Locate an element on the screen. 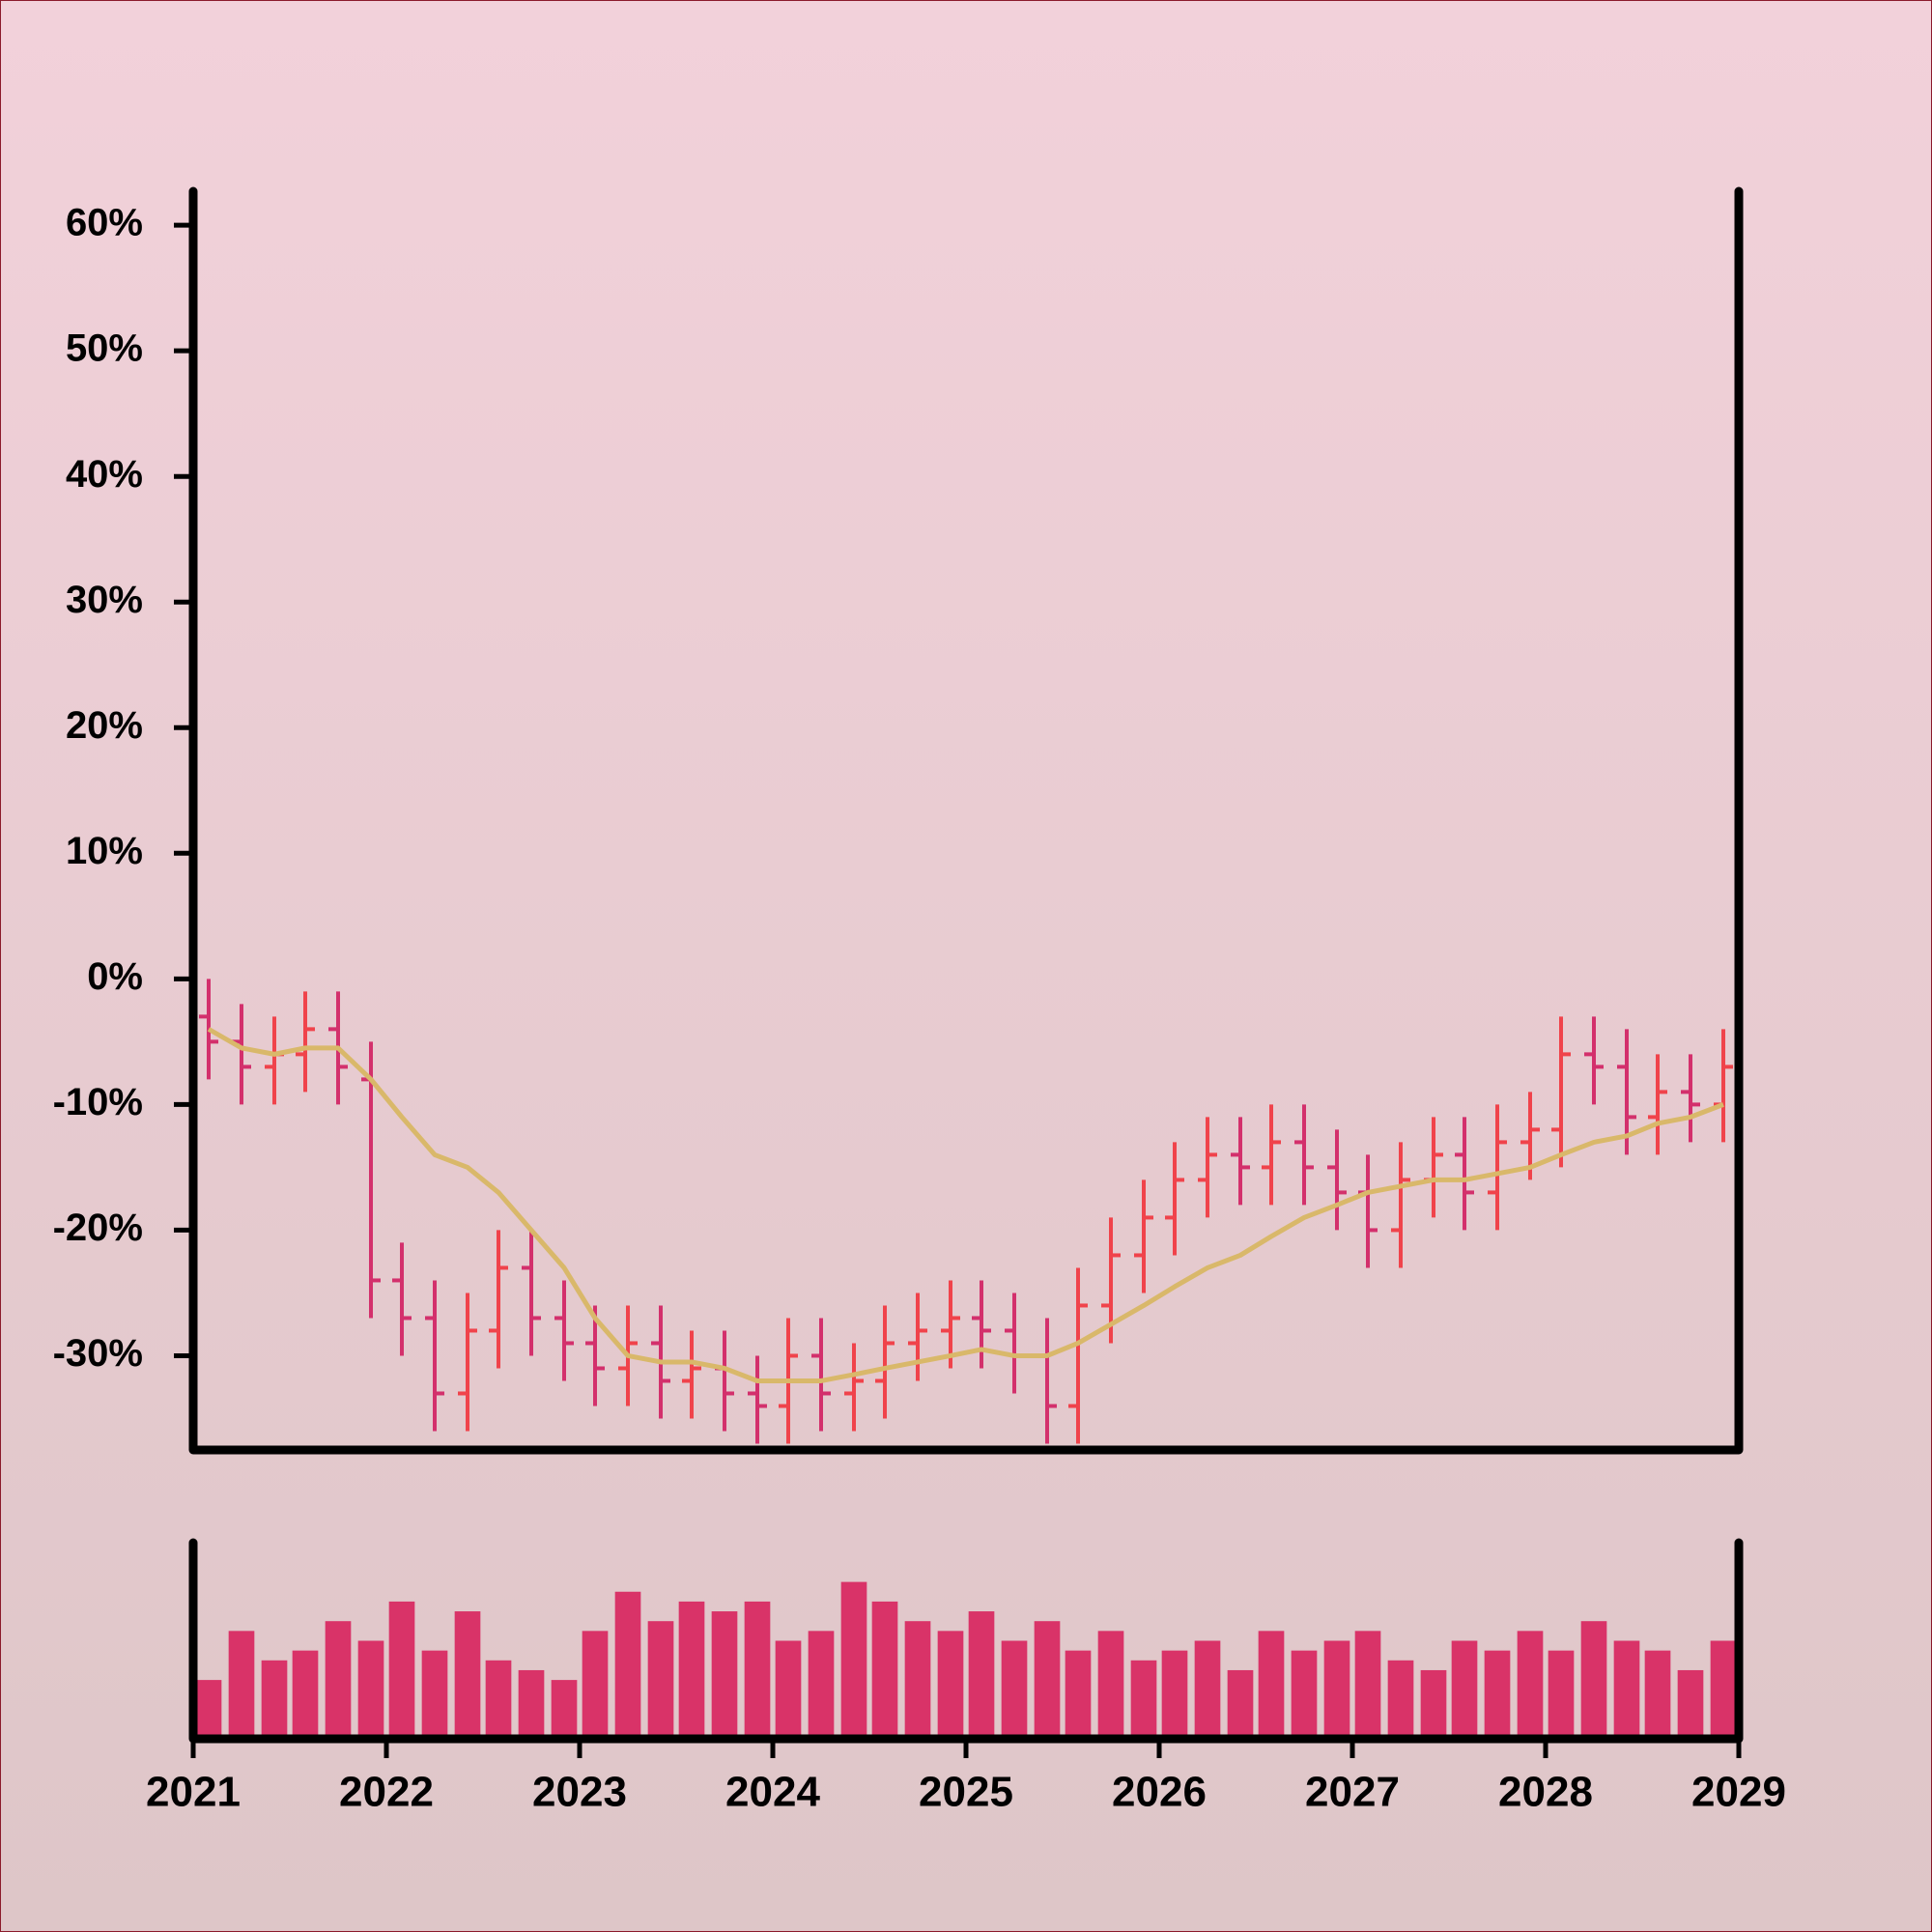 This screenshot has height=1932, width=1932. y-tick-label: -20% is located at coordinates (98, 1228).